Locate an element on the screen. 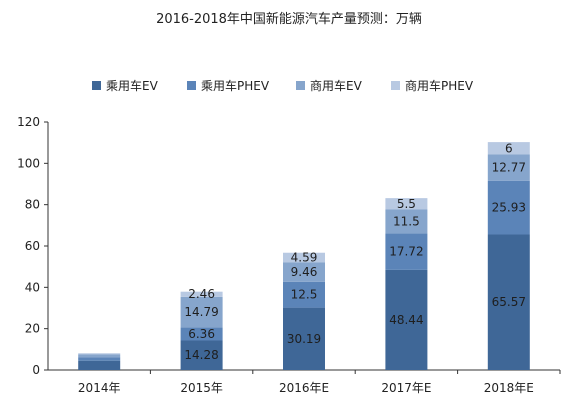  data-label: 25.93 is located at coordinates (509, 208).